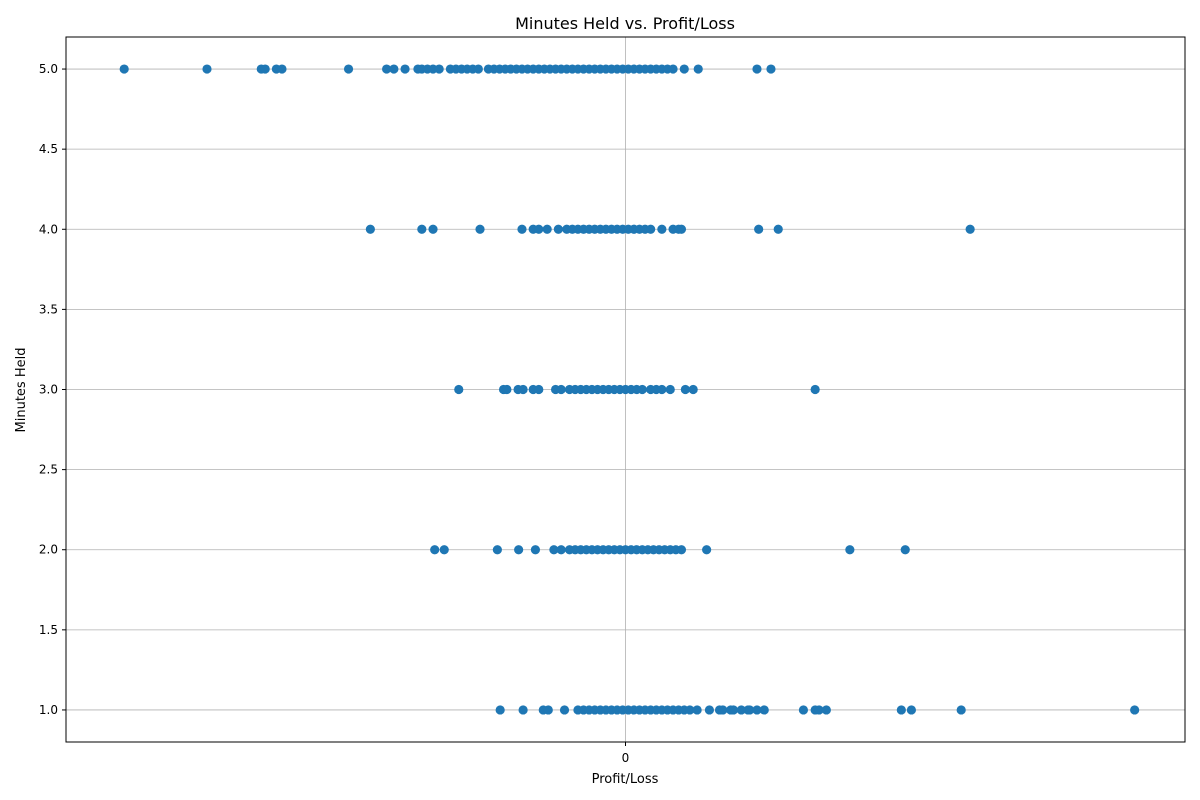 The image size is (1200, 800). I want to click on chart-title: Minutes Held vs. Profit/Loss, so click(625, 23).